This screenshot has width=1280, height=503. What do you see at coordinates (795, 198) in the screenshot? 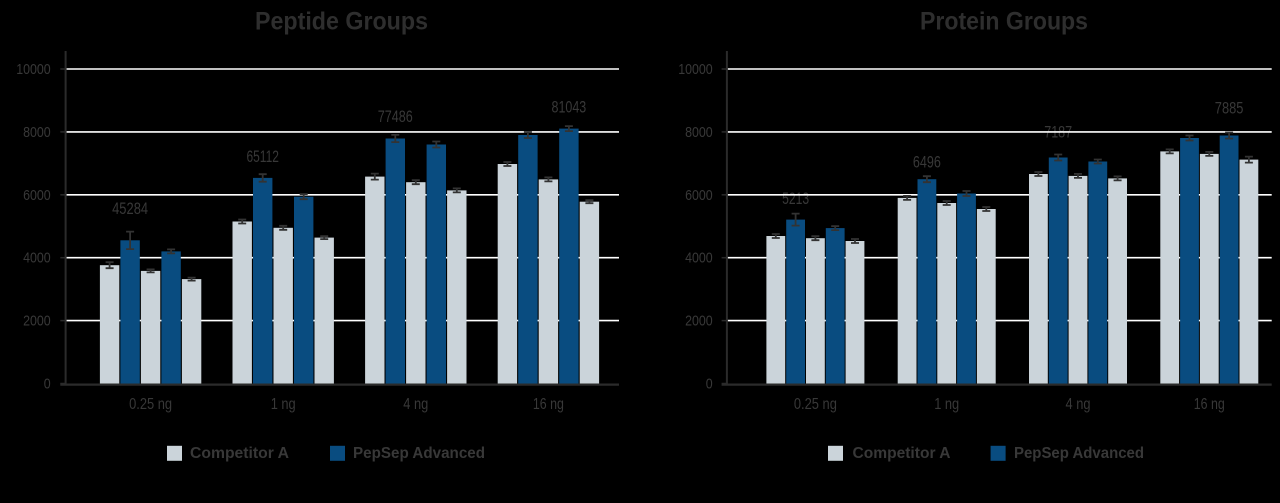
I see `svg-text: 5213` at bounding box center [795, 198].